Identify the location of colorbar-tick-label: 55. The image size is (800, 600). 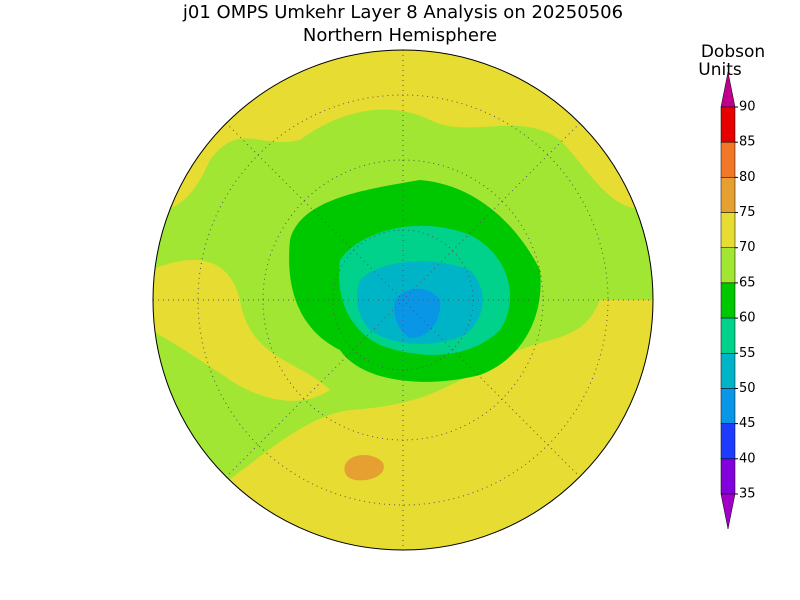
(747, 353).